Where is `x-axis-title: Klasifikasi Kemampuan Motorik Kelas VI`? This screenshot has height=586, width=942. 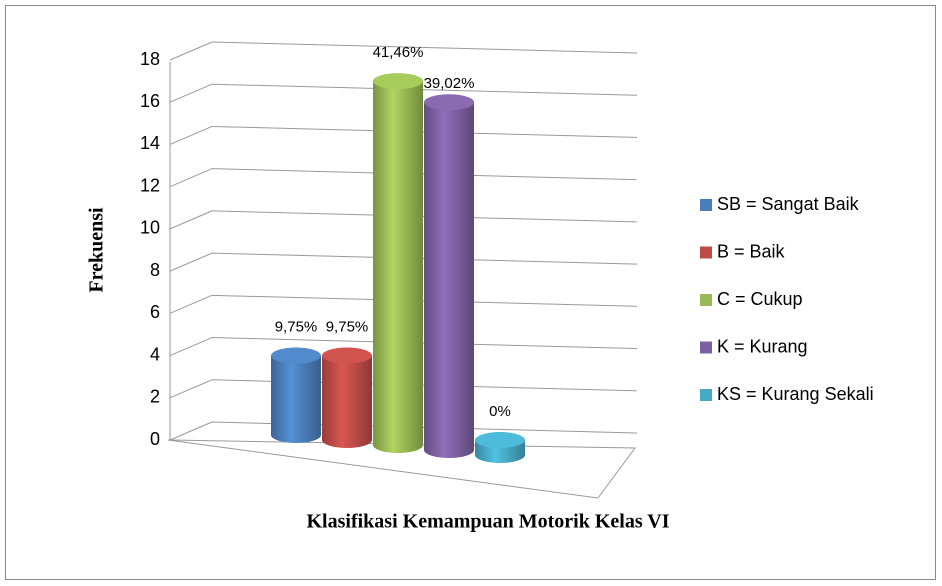
x-axis-title: Klasifikasi Kemampuan Motorik Kelas VI is located at coordinates (488, 522).